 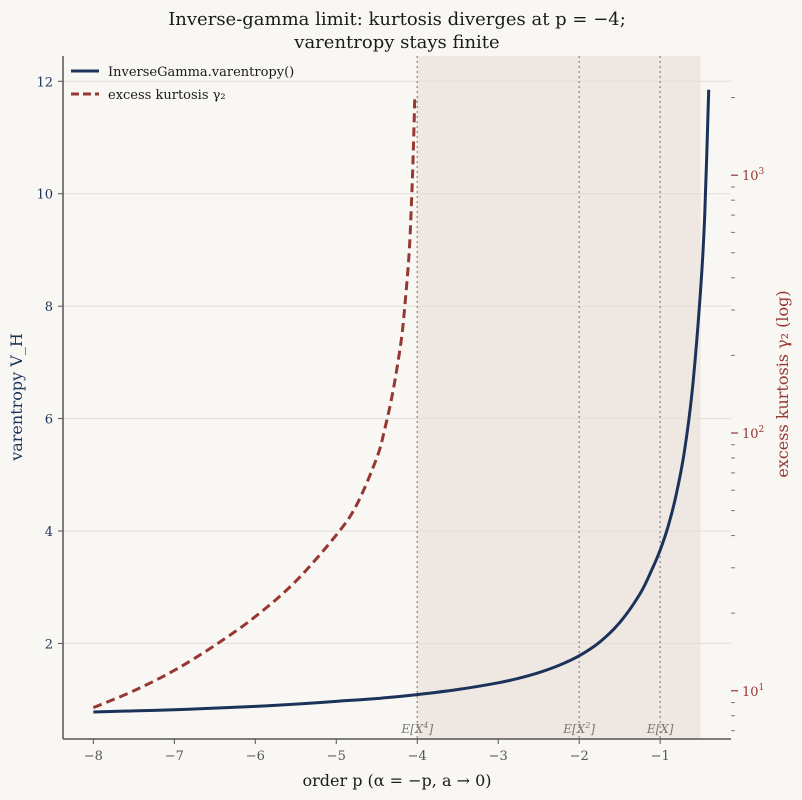 I want to click on chart-title-line2: varentropy stays finite, so click(x=396, y=42).